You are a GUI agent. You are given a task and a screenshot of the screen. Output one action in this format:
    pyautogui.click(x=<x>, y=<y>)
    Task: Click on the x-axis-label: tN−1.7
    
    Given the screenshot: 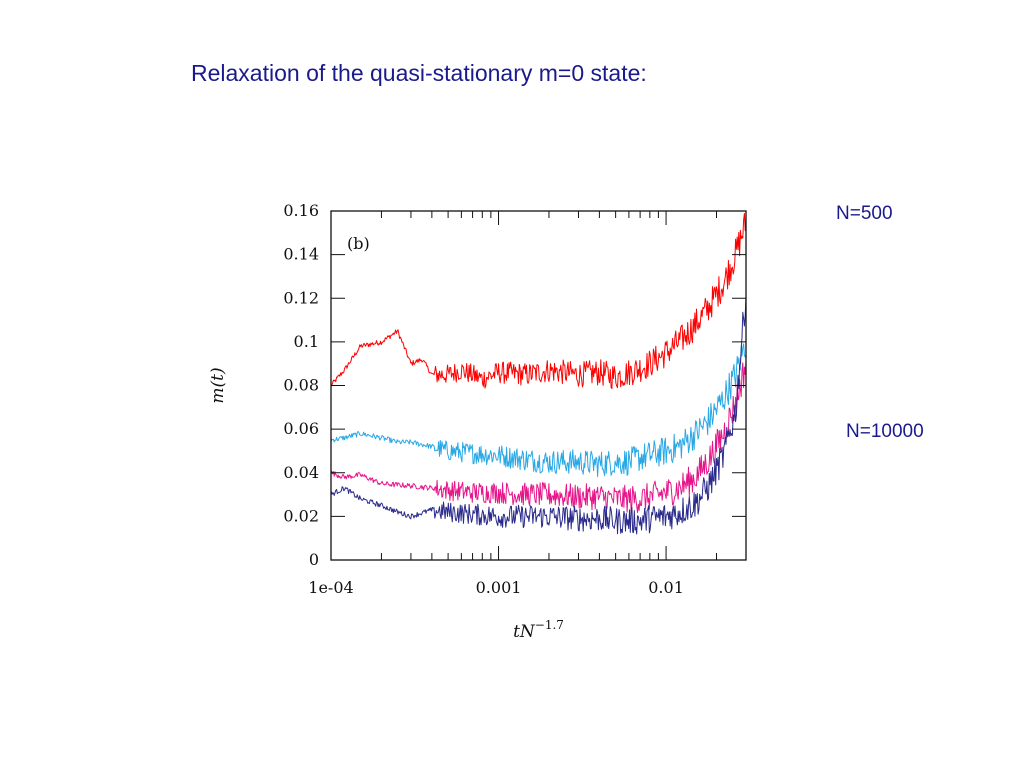 What is the action you would take?
    pyautogui.click(x=538, y=630)
    